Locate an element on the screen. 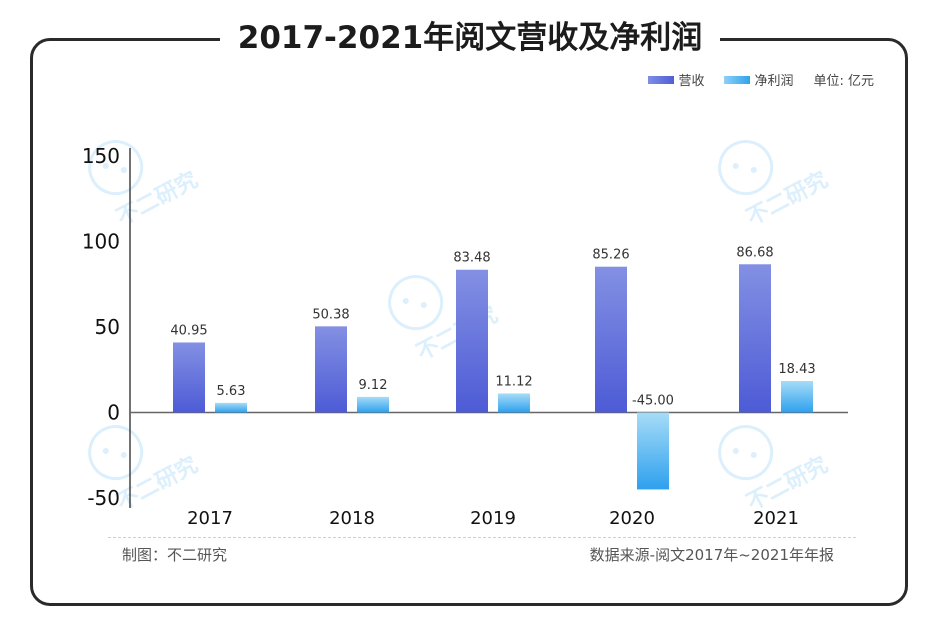 The image size is (940, 644). legend-label-net-profit: 净利润 is located at coordinates (774, 81).